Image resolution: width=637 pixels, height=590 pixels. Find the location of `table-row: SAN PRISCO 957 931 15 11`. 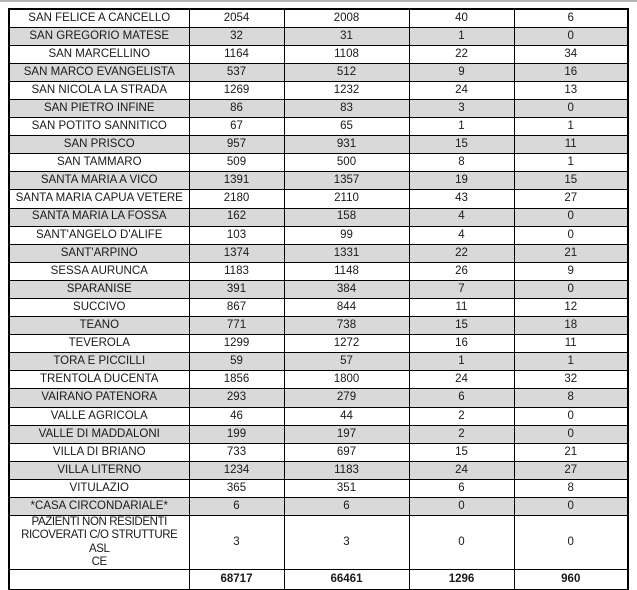

table-row: SAN PRISCO 957 931 15 11 is located at coordinates (318, 145).